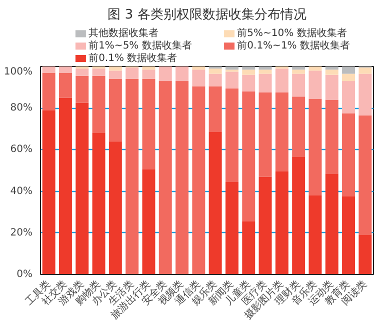 This screenshot has height=329, width=381. I want to click on chart-title: 图 3 各类别权限数据收集分布情况, so click(207, 15).